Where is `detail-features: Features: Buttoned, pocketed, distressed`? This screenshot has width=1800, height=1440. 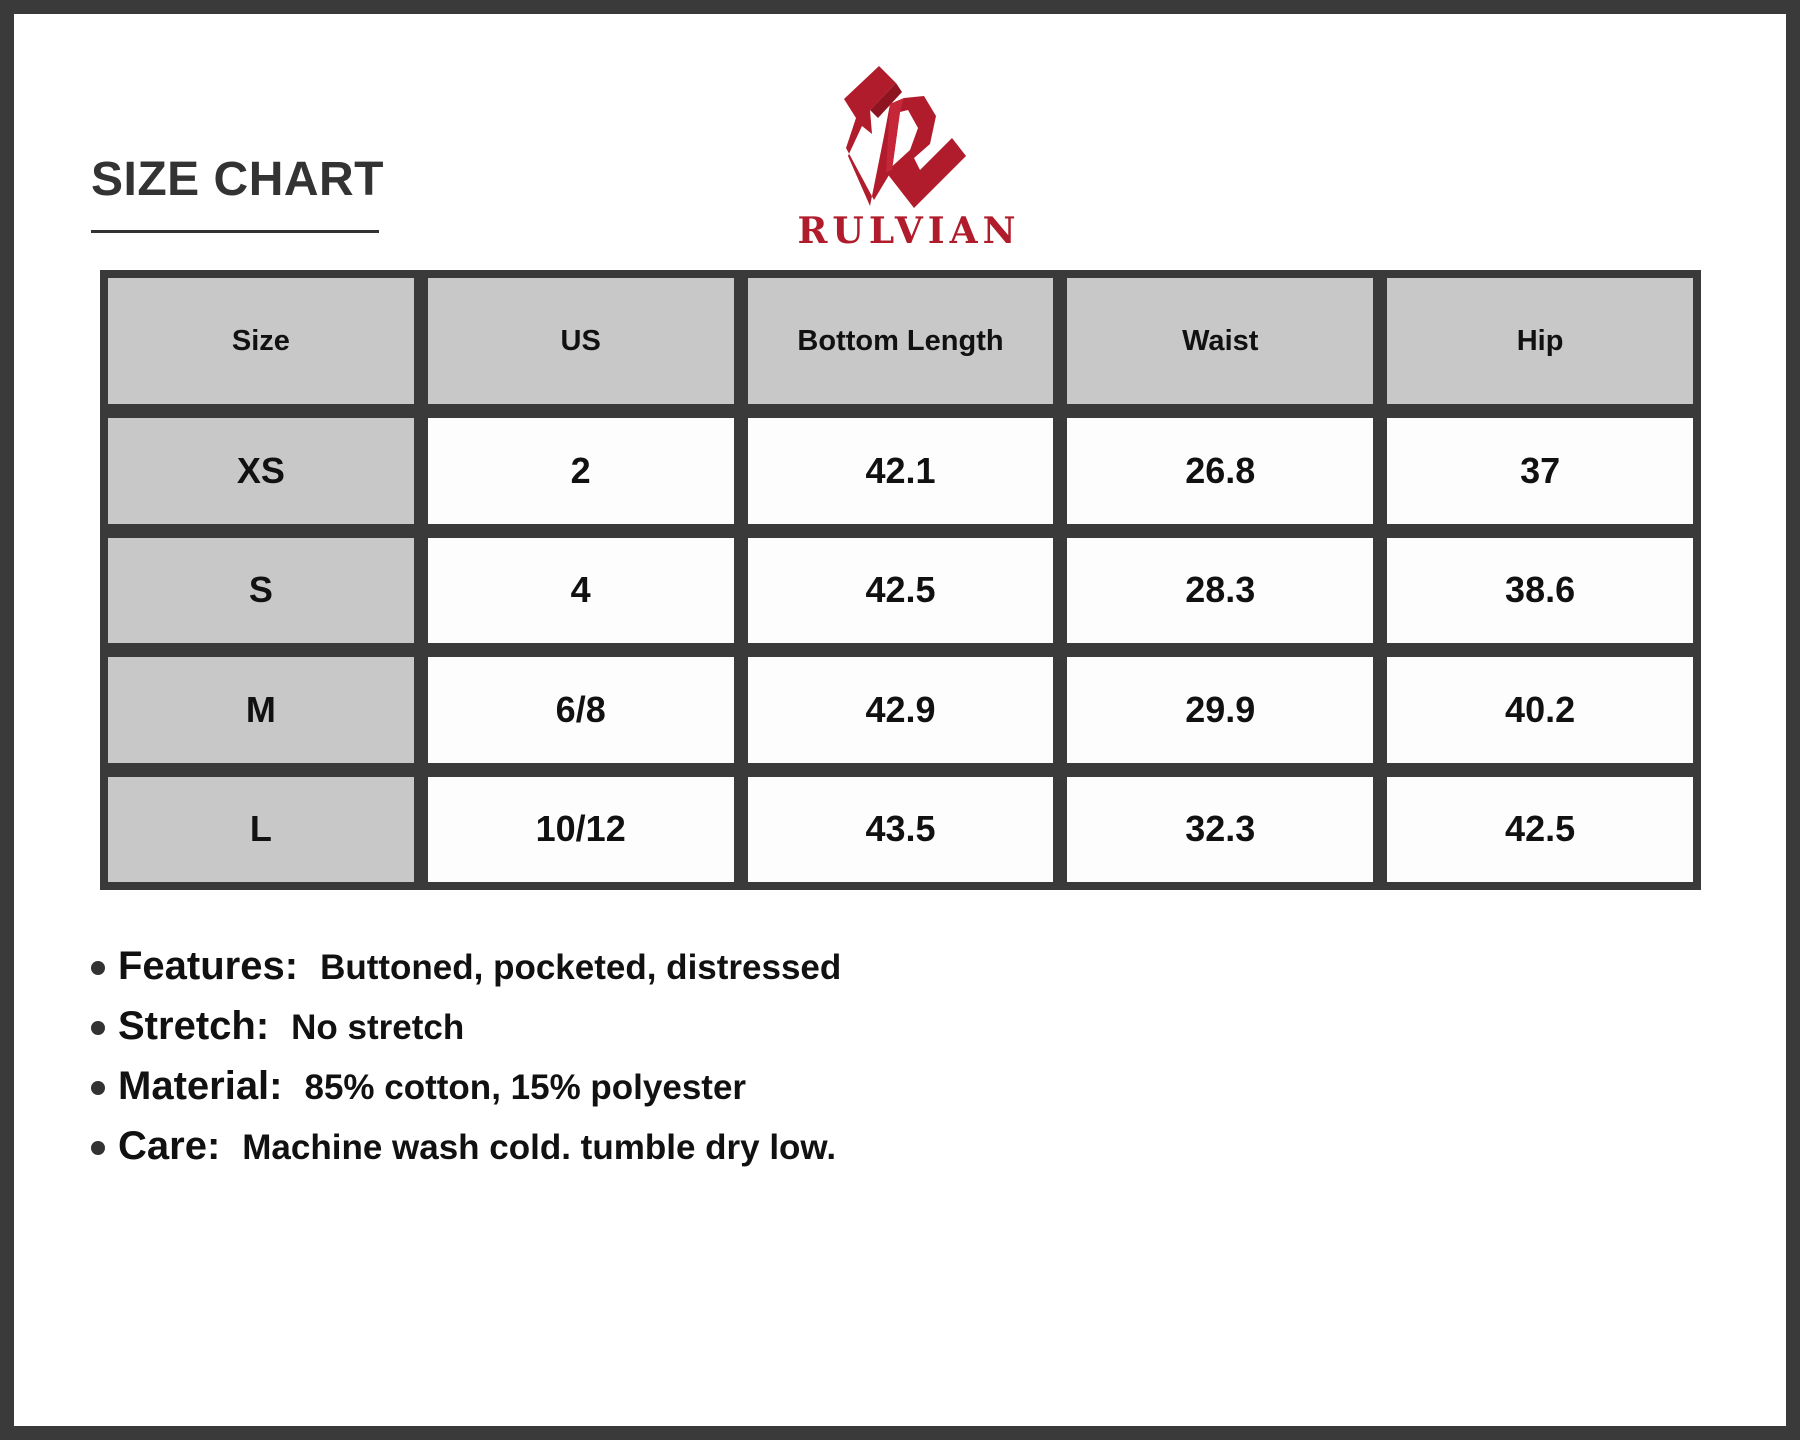 detail-features: Features: Buttoned, pocketed, distressed is located at coordinates (466, 974).